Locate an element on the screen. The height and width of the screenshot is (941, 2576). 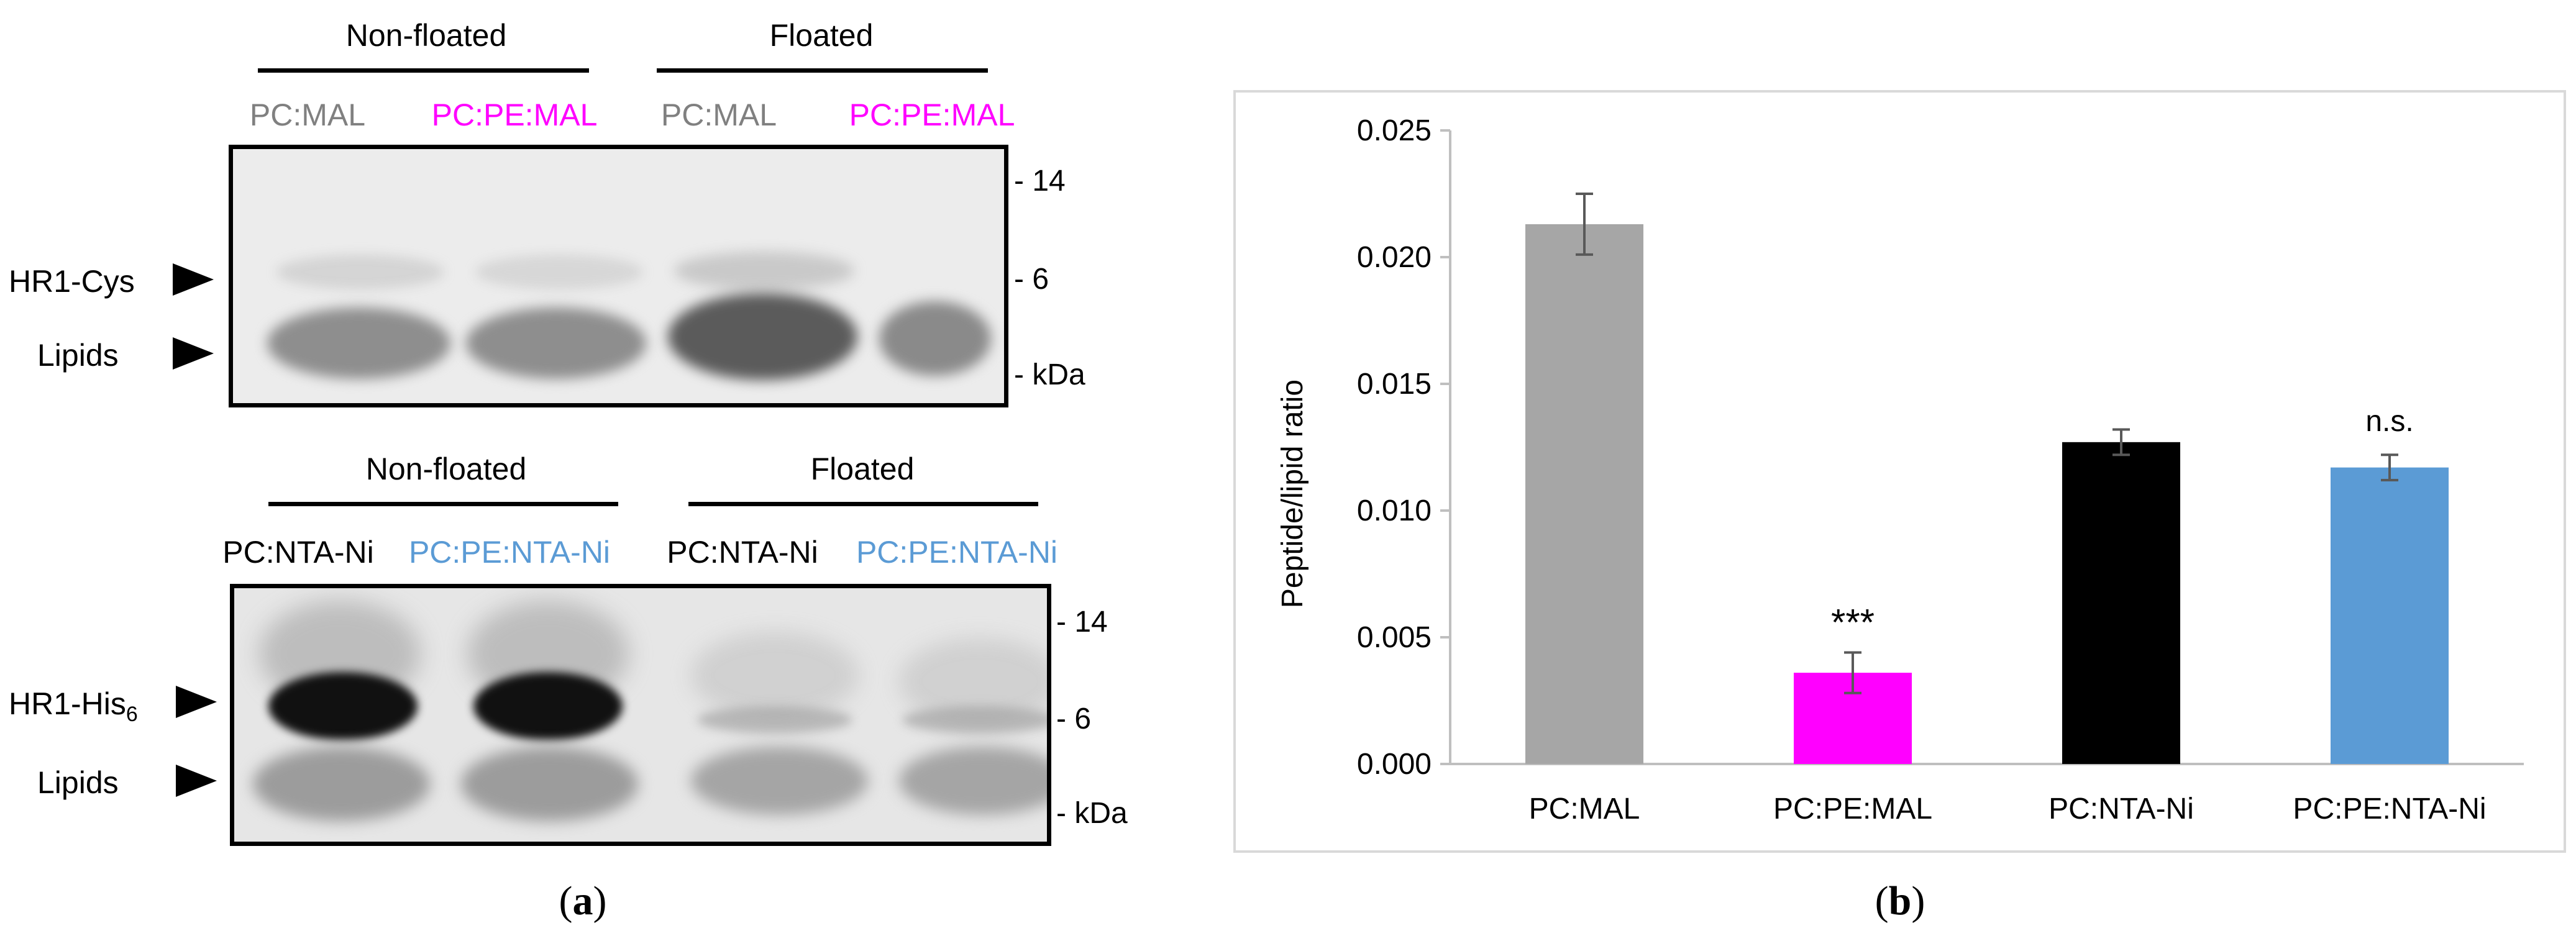
y-axis-title: Peptide/lipid ratio is located at coordinates (1292, 494).